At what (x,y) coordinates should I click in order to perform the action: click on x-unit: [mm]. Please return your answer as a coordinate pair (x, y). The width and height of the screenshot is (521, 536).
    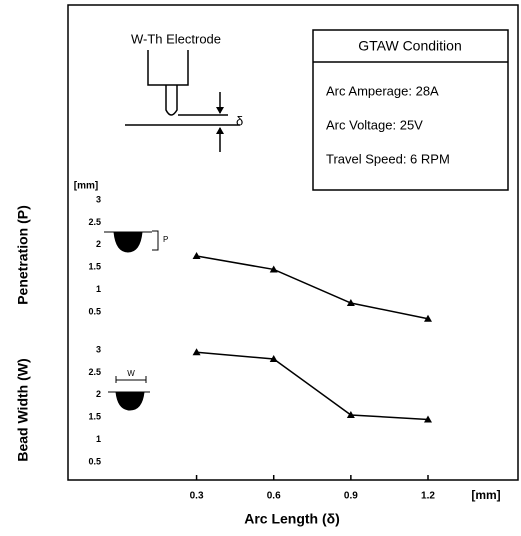
    Looking at the image, I should click on (485, 495).